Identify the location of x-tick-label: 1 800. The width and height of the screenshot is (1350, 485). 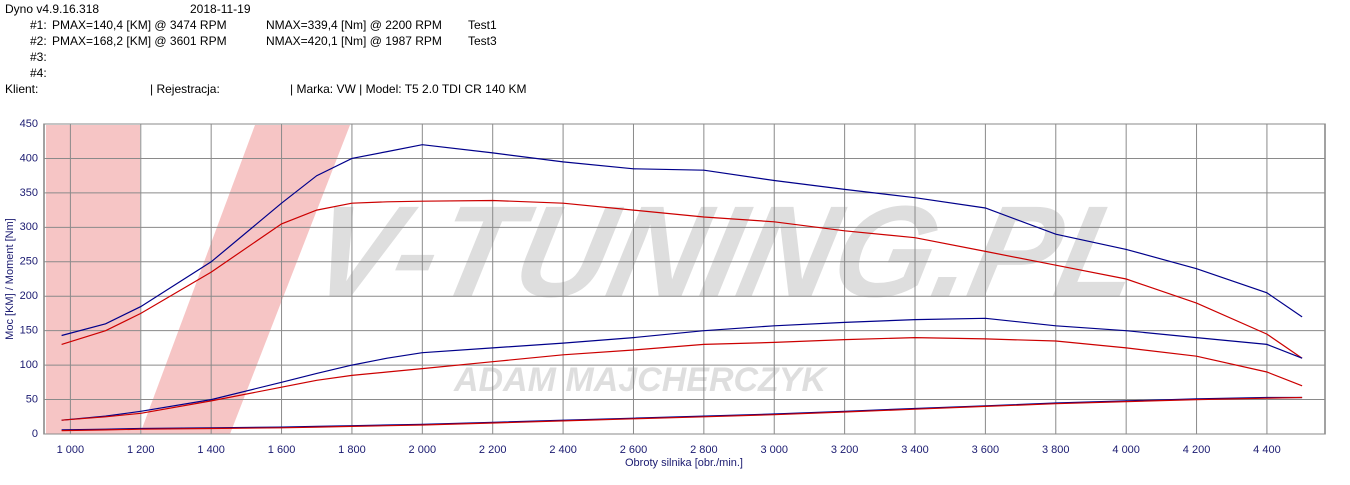
(352, 450).